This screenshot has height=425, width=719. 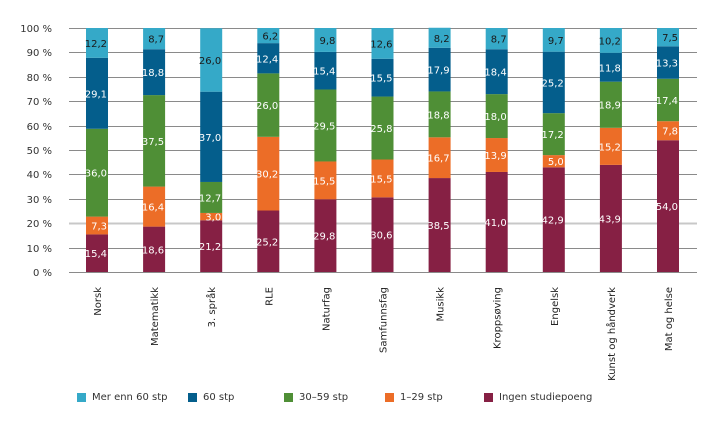 What do you see at coordinates (39, 127) in the screenshot?
I see `y-tick-label: 60 %` at bounding box center [39, 127].